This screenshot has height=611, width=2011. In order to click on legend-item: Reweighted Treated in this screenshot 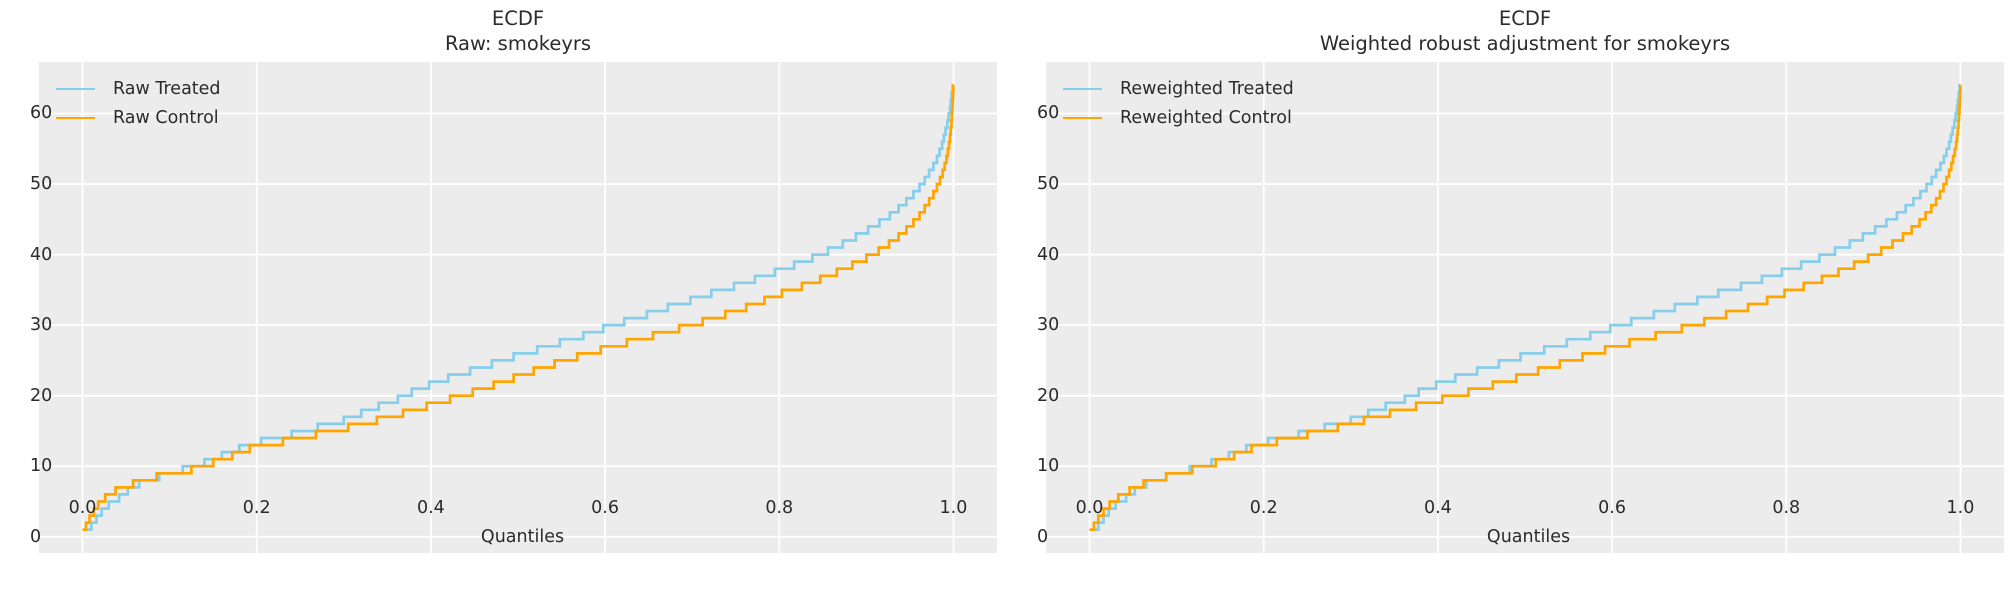, I will do `click(1170, 88)`.